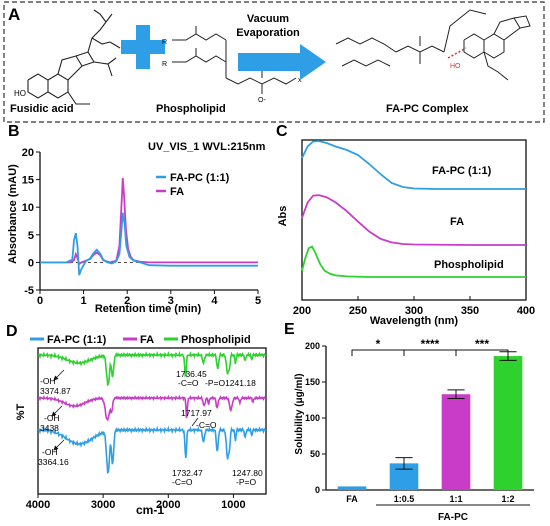 The height and width of the screenshot is (526, 550). What do you see at coordinates (49, 428) in the screenshot?
I see `annotation-text: 3438` at bounding box center [49, 428].